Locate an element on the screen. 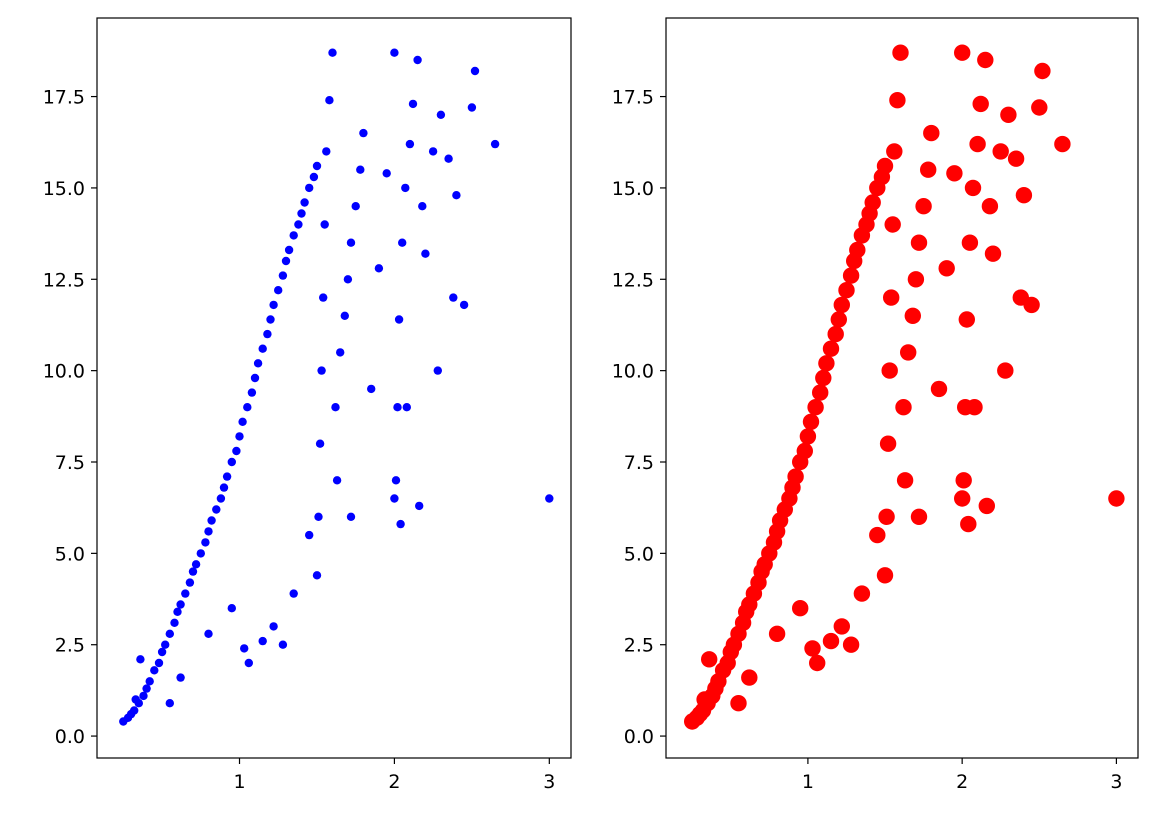 This screenshot has height=822, width=1158. y-tick-label: 17.5 is located at coordinates (64, 98).